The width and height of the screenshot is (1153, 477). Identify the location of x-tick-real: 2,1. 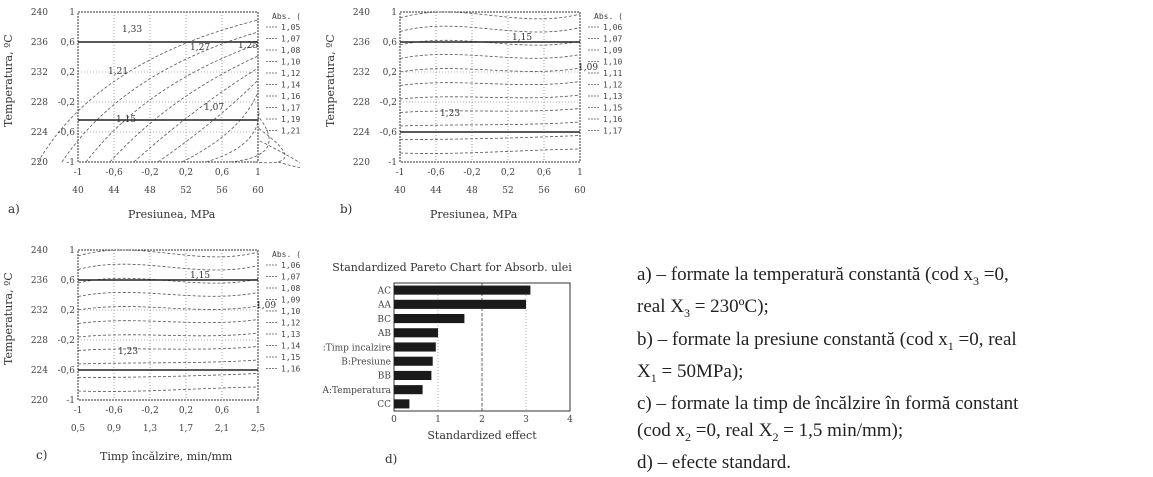
(222, 429).